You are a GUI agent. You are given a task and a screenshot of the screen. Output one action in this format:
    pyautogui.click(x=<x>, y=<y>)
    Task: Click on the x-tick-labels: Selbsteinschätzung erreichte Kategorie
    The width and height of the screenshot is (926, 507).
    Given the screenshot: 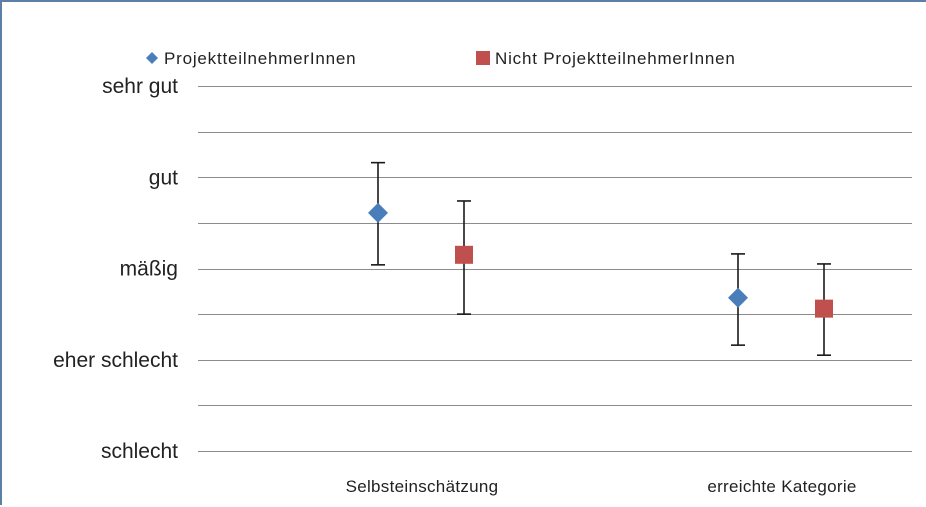 What is the action you would take?
    pyautogui.click(x=601, y=486)
    